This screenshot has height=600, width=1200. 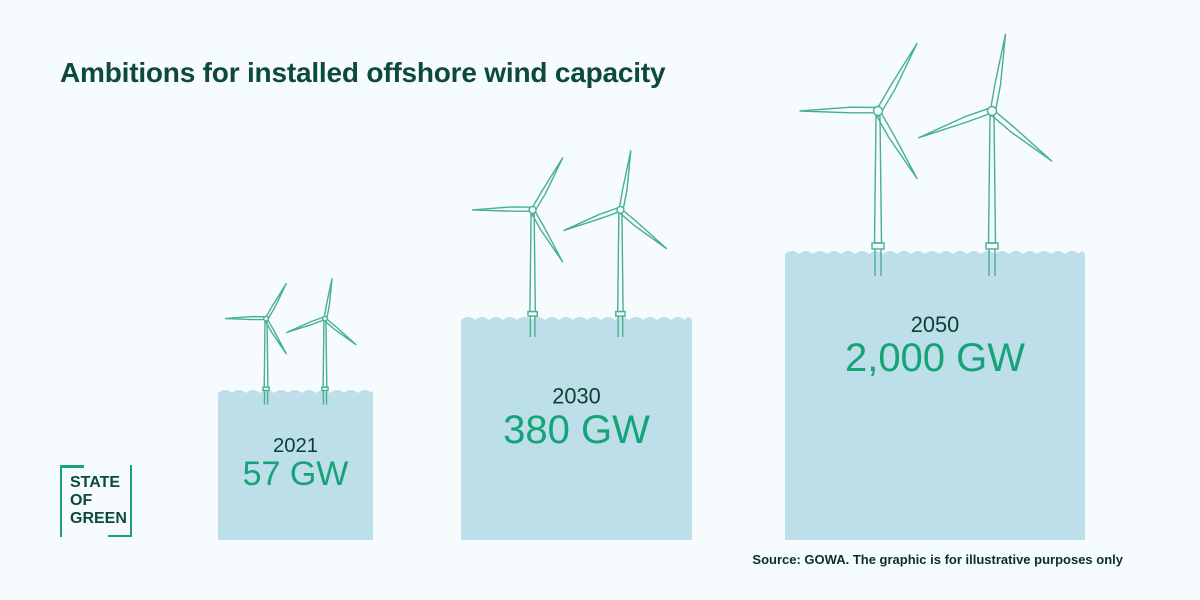 I want to click on value-label: 57 GW, so click(x=296, y=474).